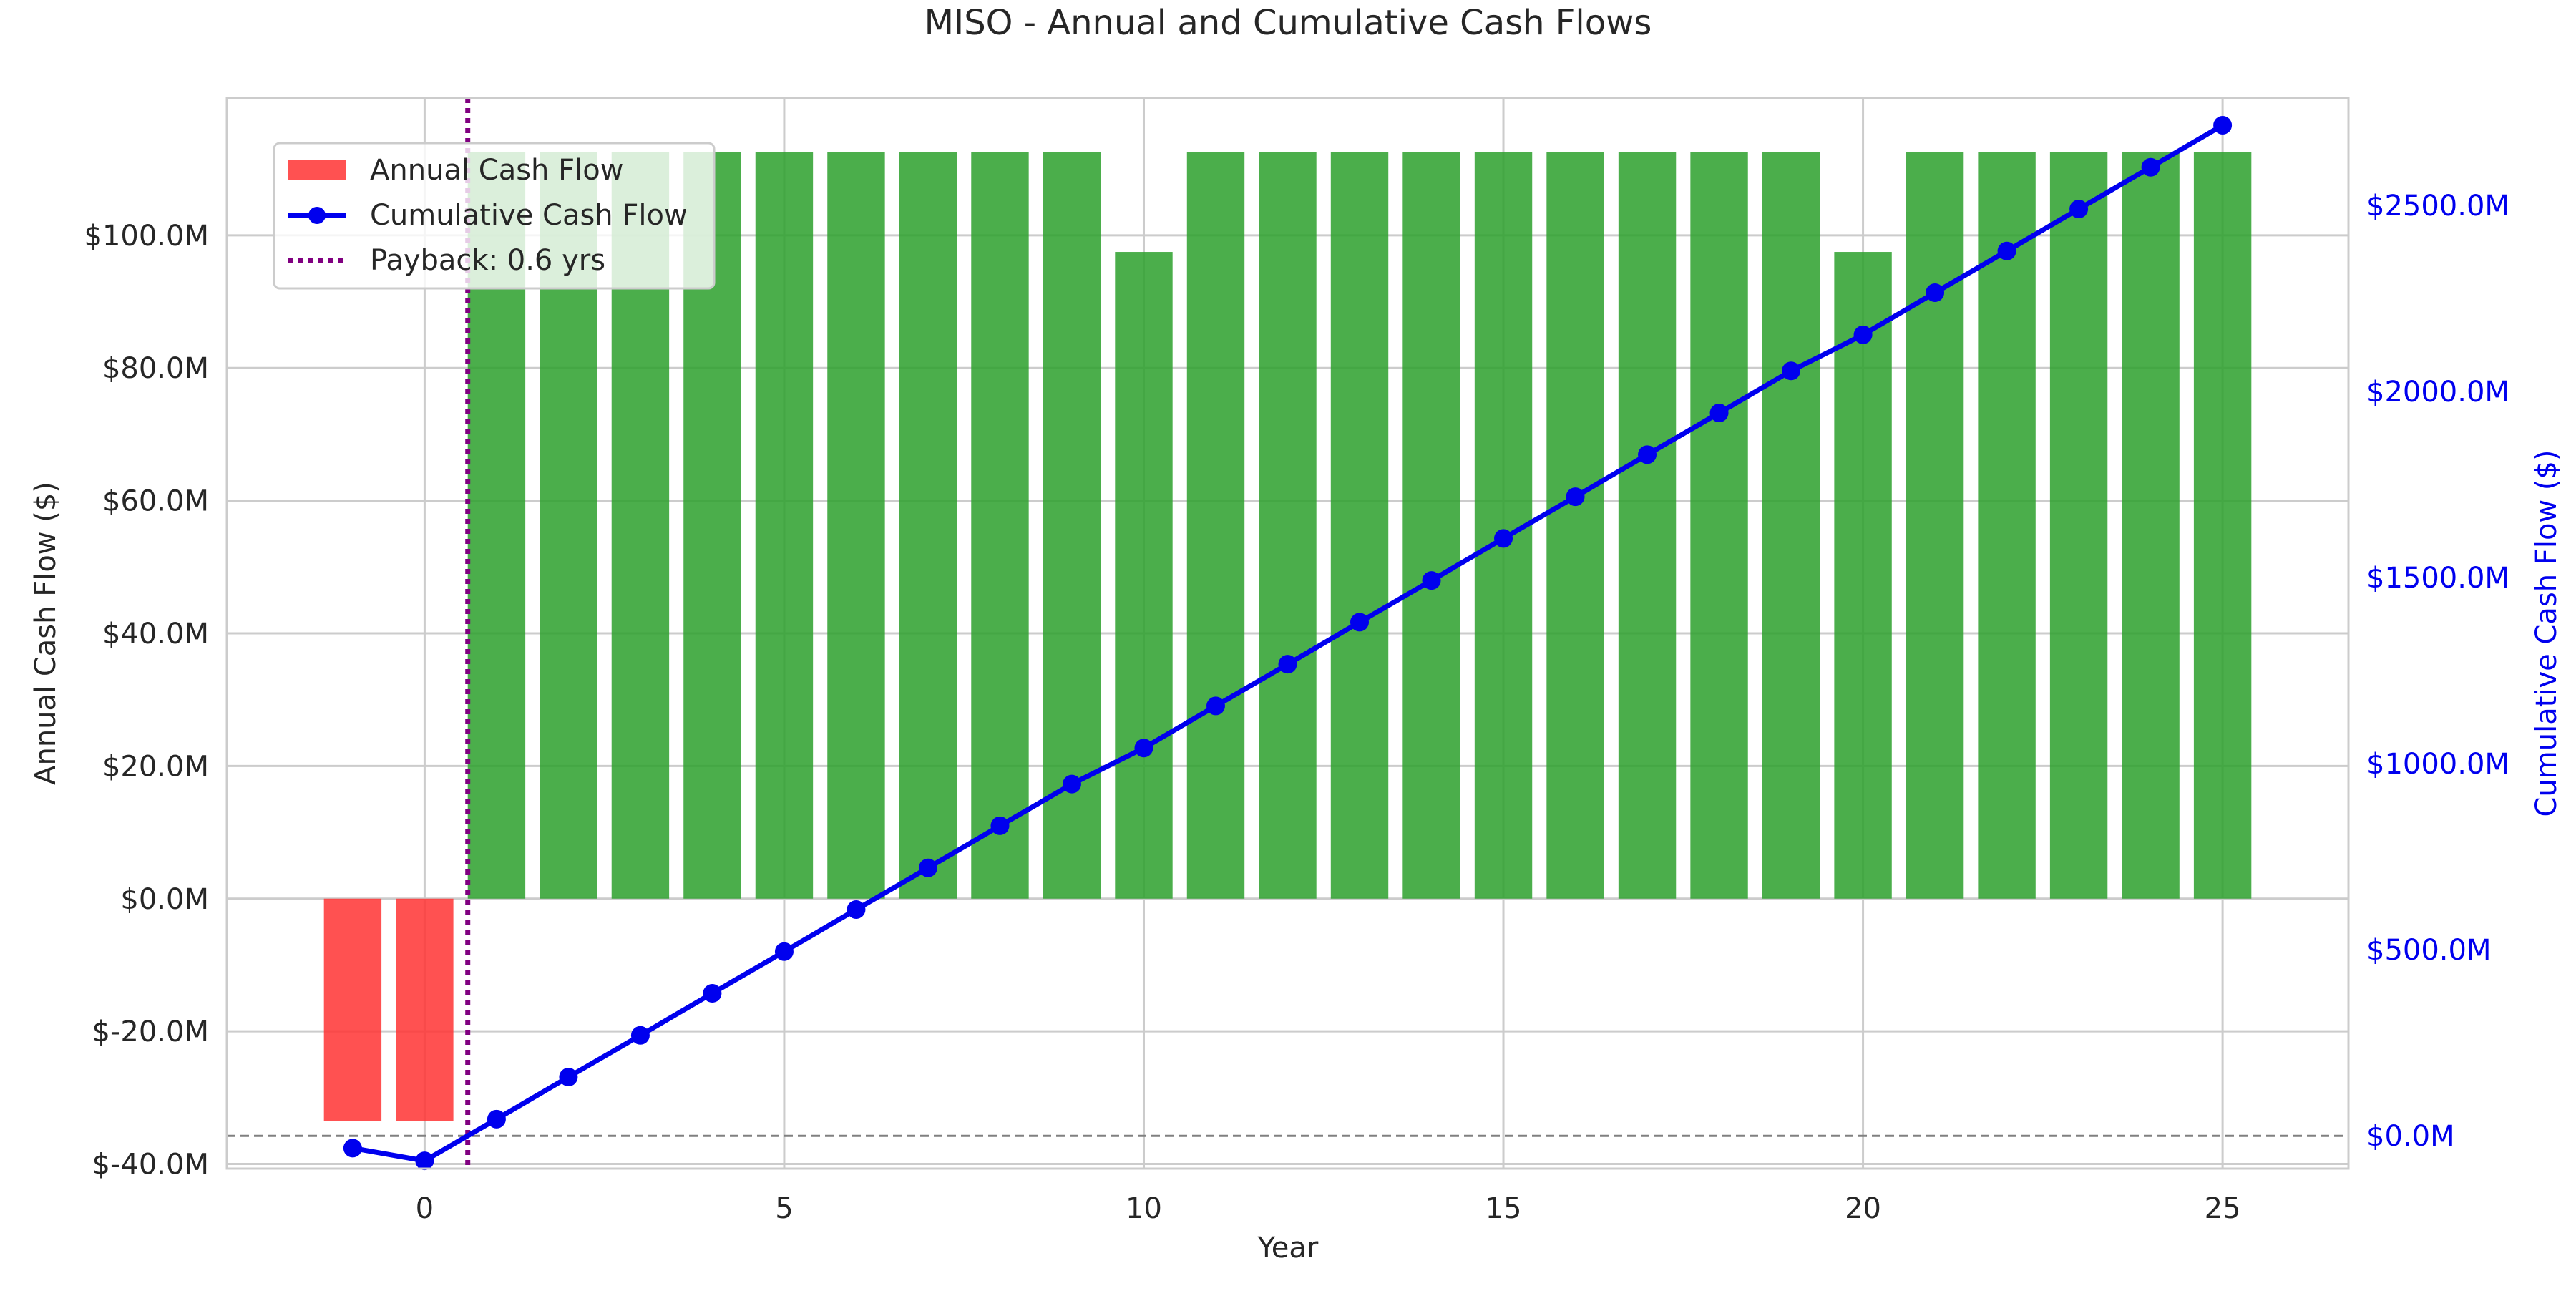 The height and width of the screenshot is (1291, 2576). I want to click on y-tick-label-right: $1000.0M, so click(2437, 764).